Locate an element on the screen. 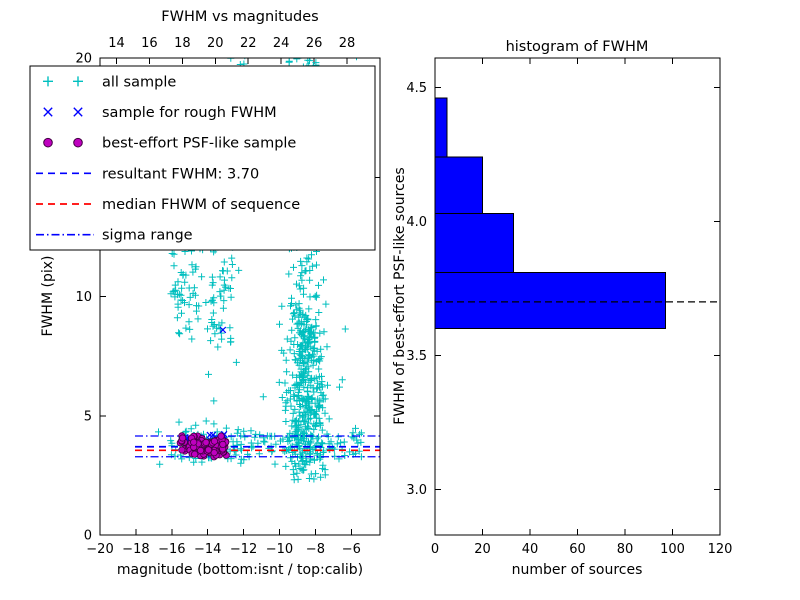  y-tick-label: 0 is located at coordinates (88, 536).